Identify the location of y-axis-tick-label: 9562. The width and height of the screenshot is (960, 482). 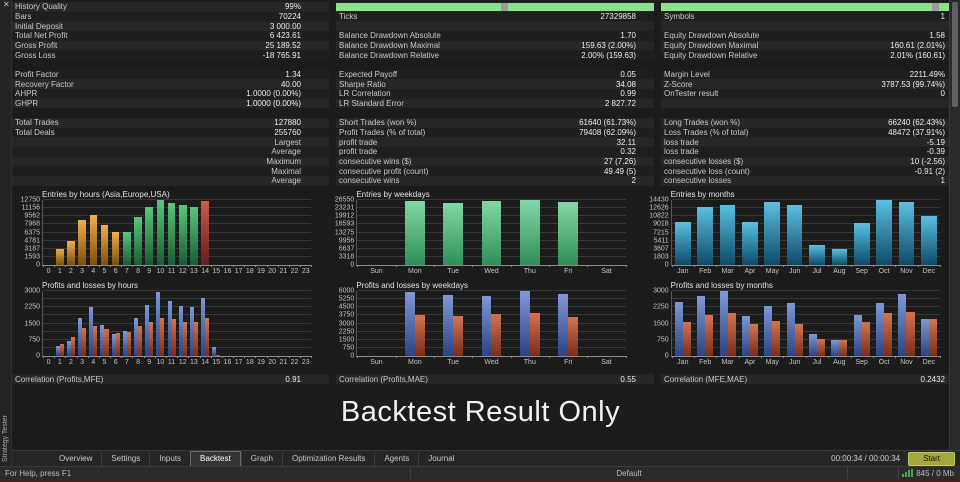
(32, 216).